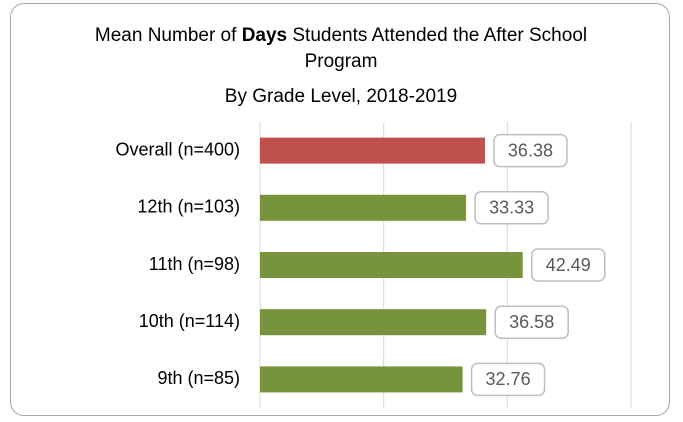 Image resolution: width=683 pixels, height=422 pixels. I want to click on title-bold: Days, so click(264, 35).